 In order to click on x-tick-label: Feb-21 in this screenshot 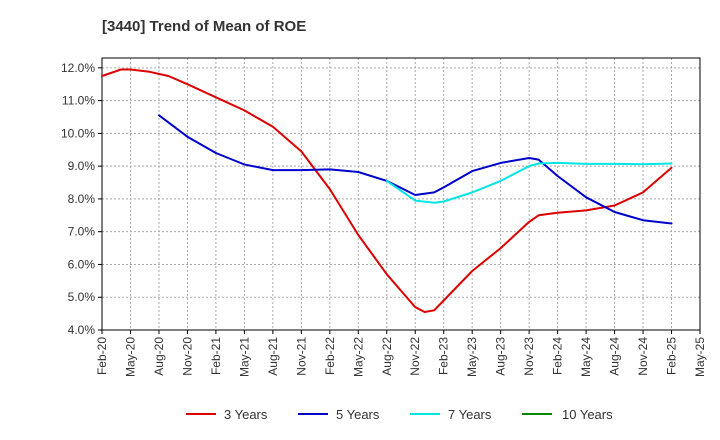, I will do `click(216, 356)`.